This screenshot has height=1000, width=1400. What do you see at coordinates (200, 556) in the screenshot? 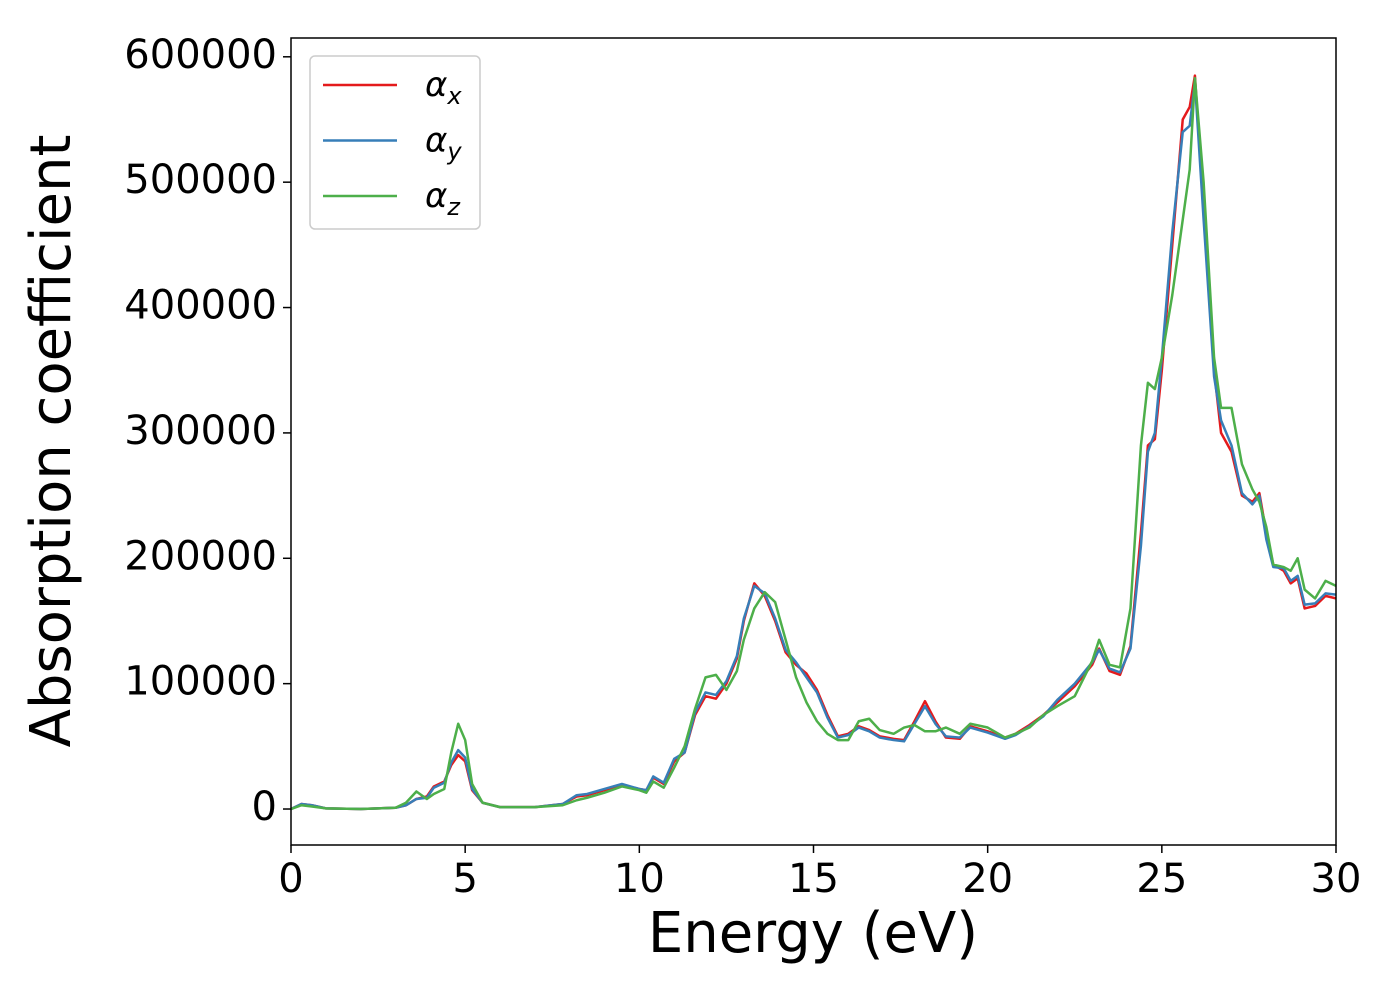
I see `y-tick-label: 200000` at bounding box center [200, 556].